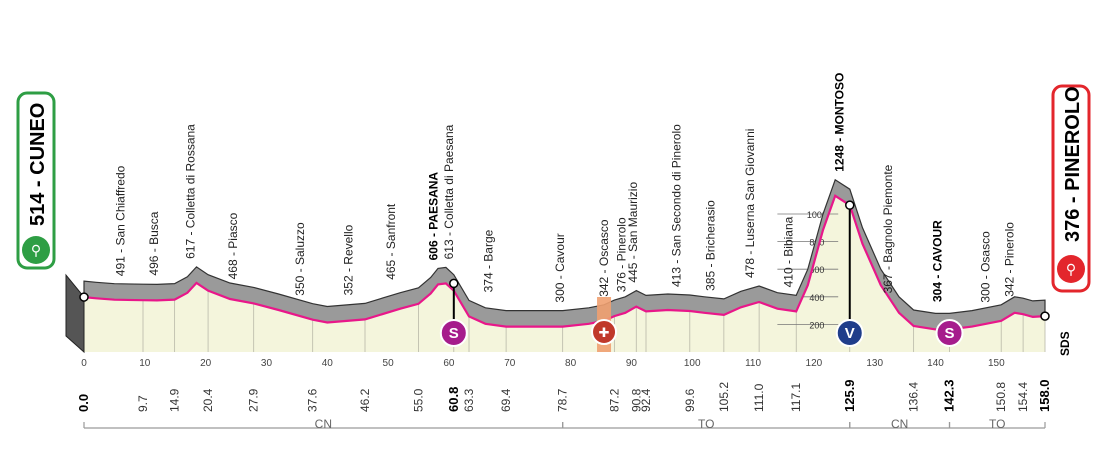  Describe the element at coordinates (206, 363) in the screenshot. I see `km-tick-label: 20` at that location.